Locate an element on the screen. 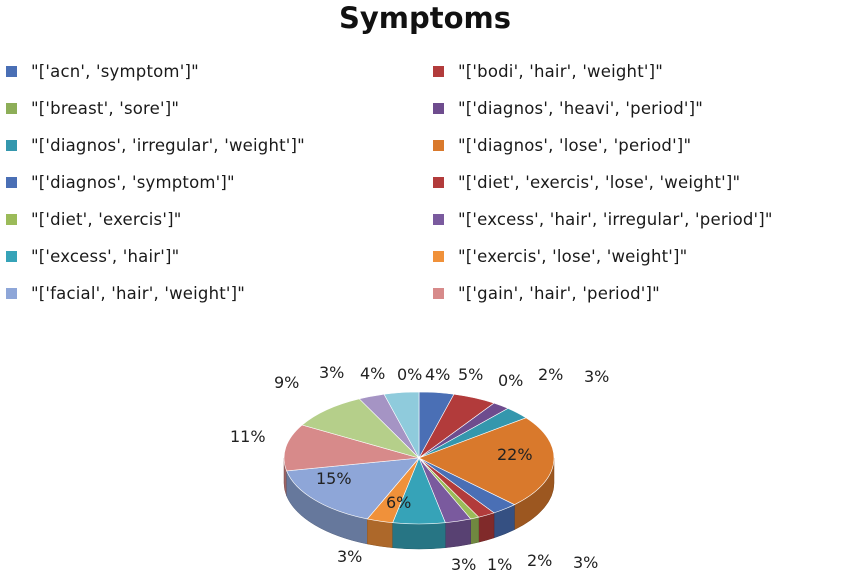  legend-item: "['exercis', 'lose', 'weight']" is located at coordinates (560, 256).